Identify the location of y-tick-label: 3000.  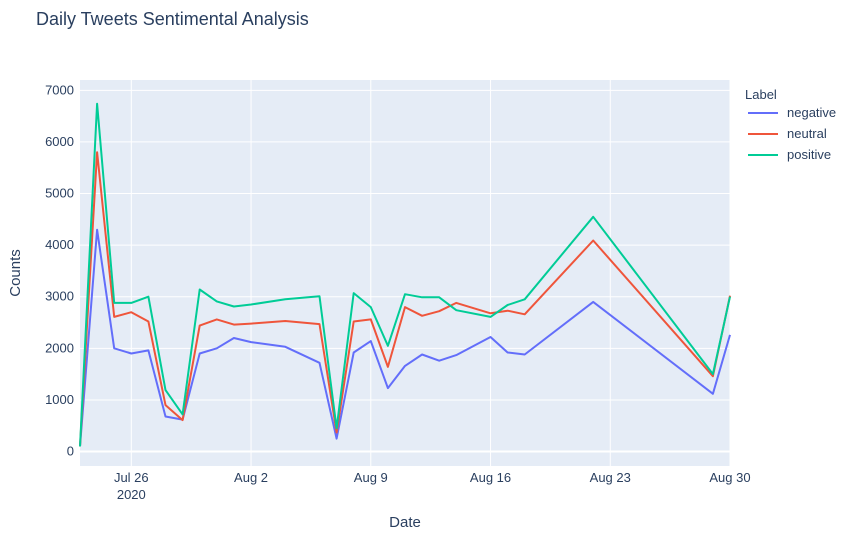
(59, 296).